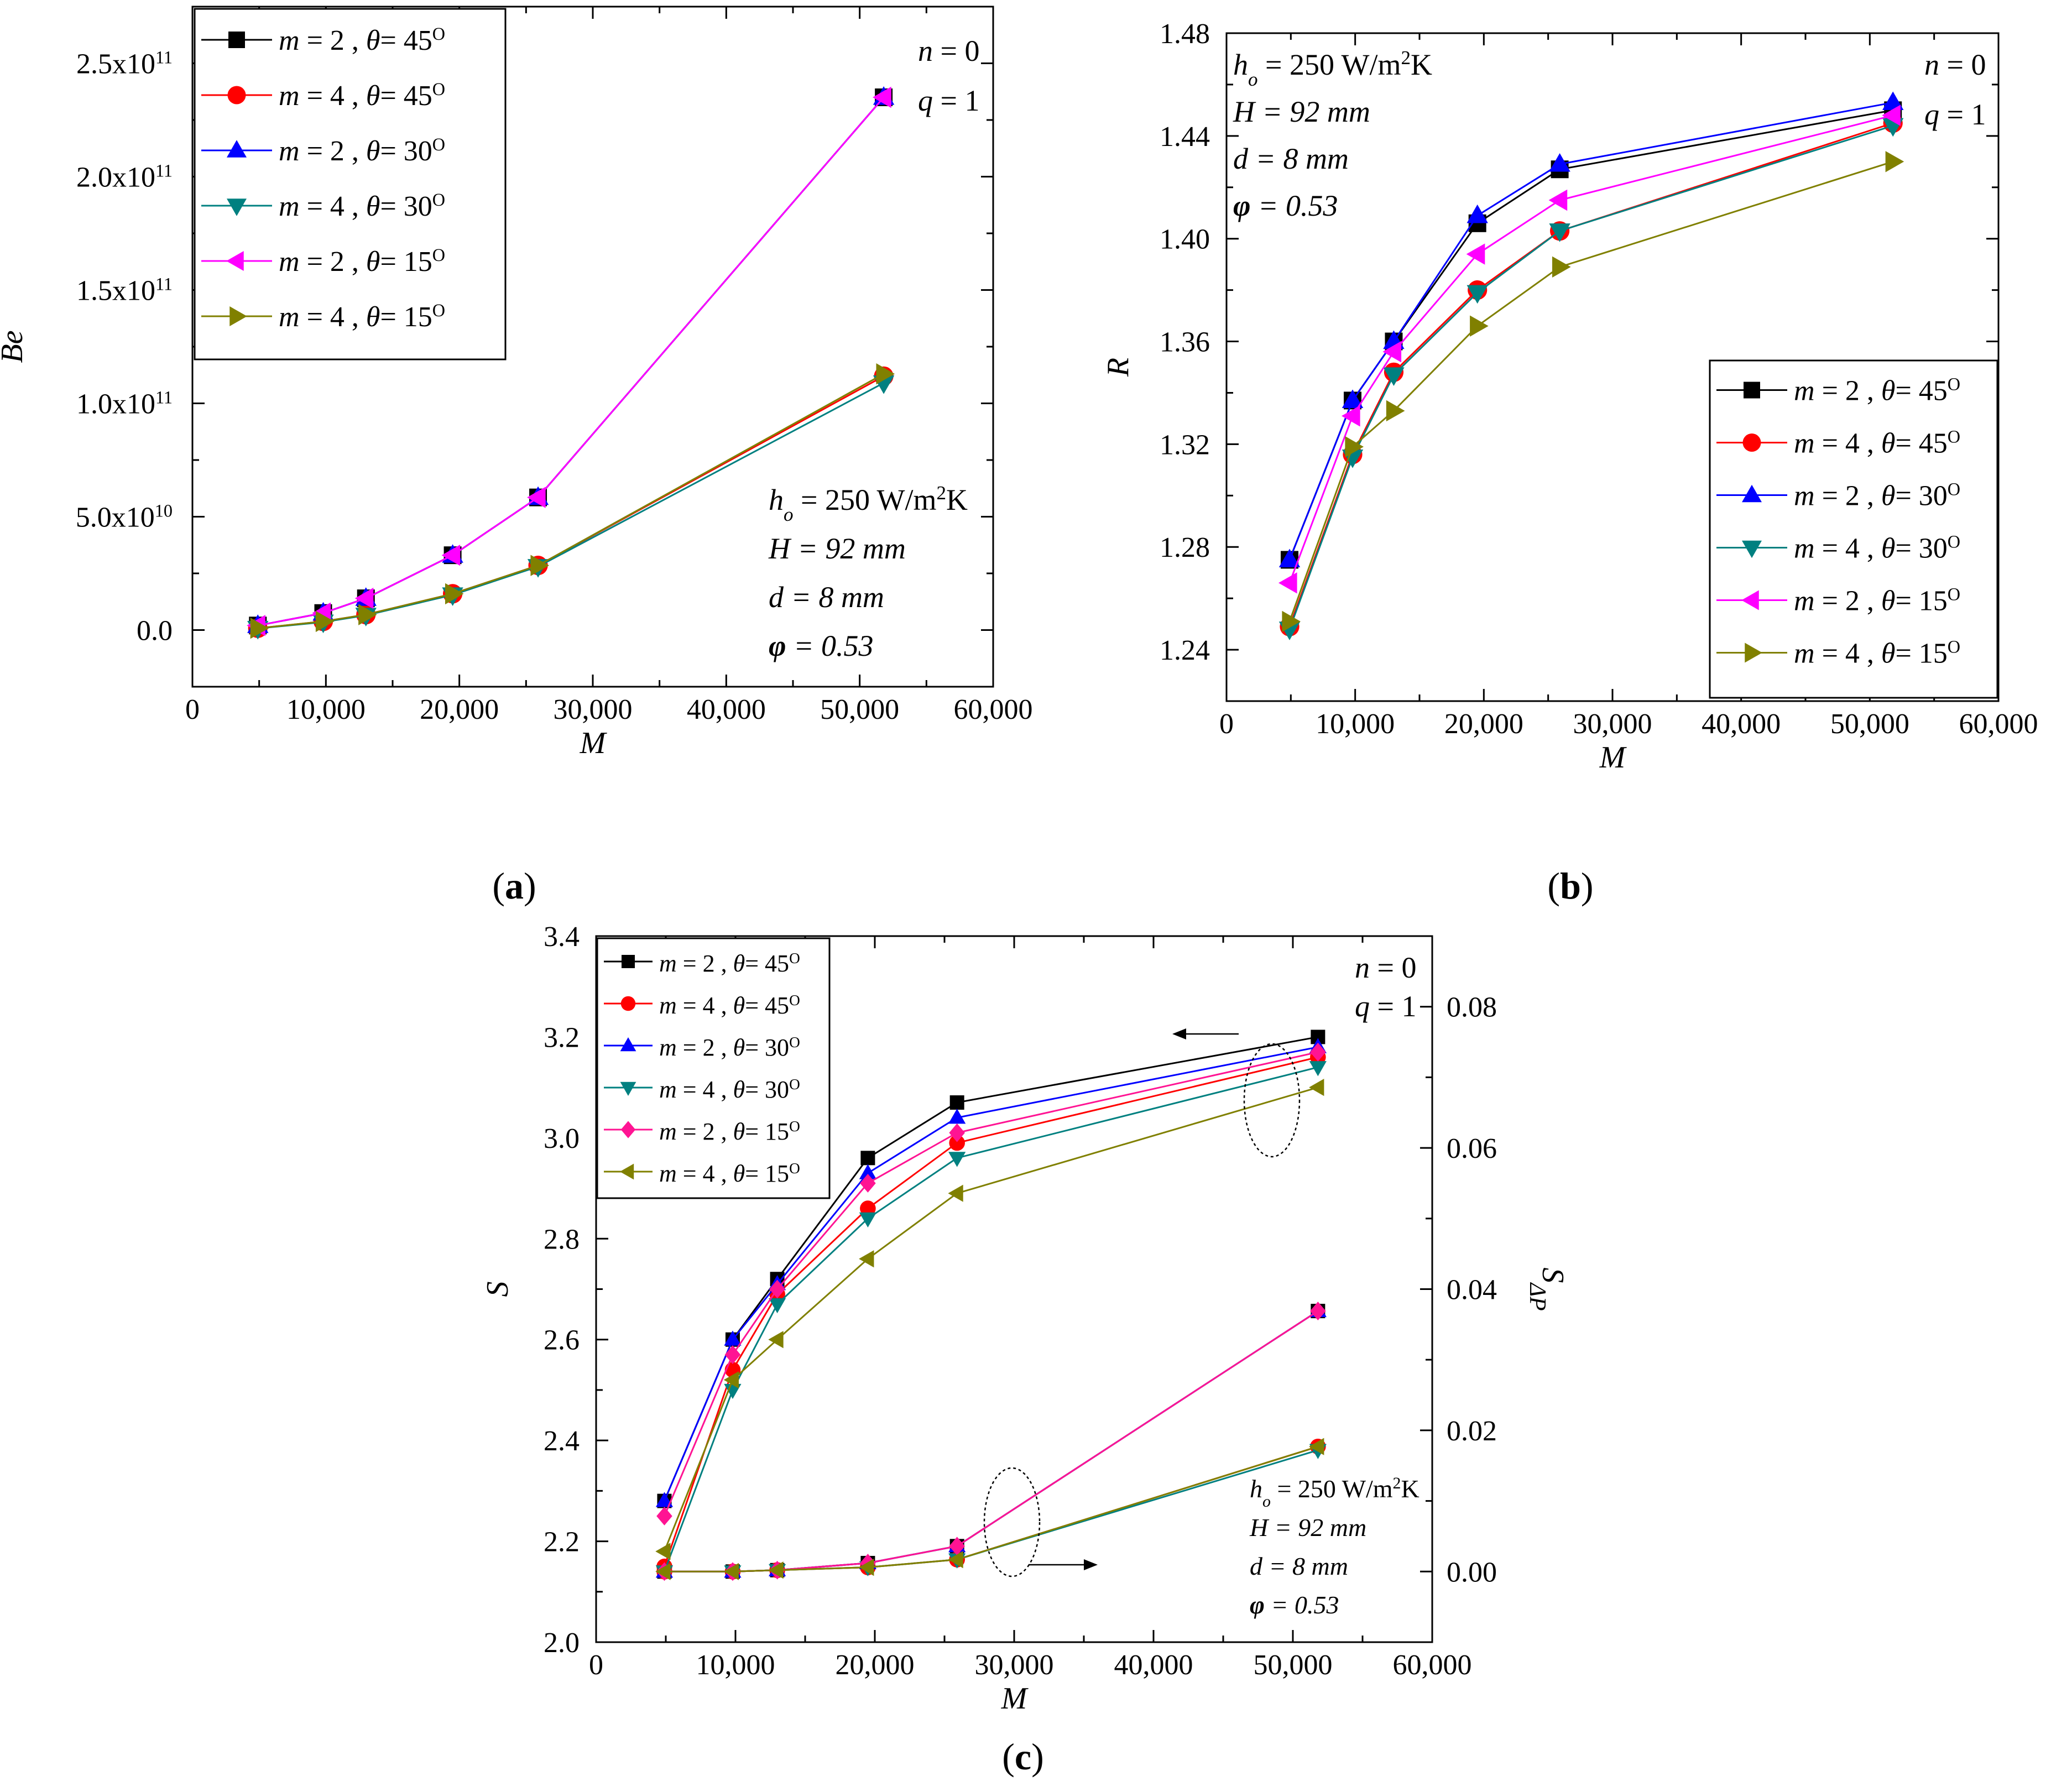  Describe the element at coordinates (1185, 34) in the screenshot. I see `y-tick-label: 1.48` at that location.